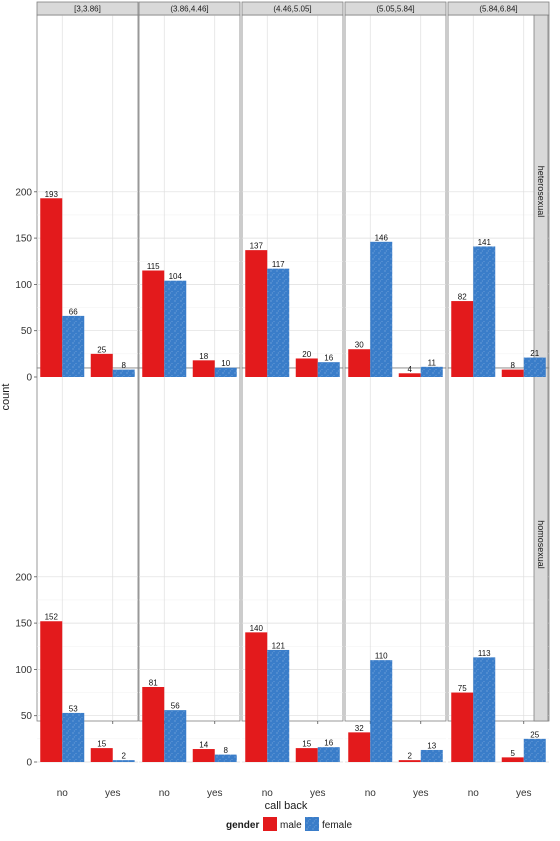 The width and height of the screenshot is (560, 841). What do you see at coordinates (257, 246) in the screenshot?
I see `bar-value-label: 137` at bounding box center [257, 246].